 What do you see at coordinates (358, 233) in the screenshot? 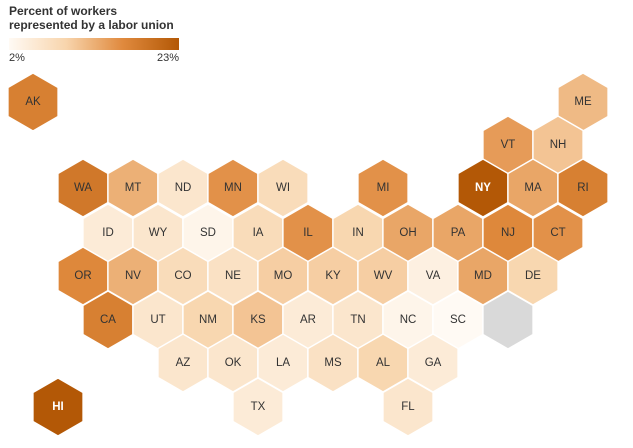
I see `state-label: IN` at bounding box center [358, 233].